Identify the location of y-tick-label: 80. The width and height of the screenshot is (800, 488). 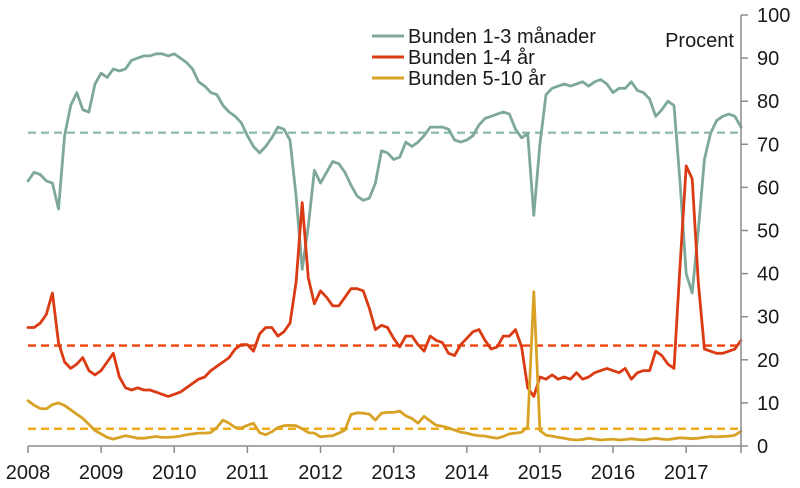
(768, 102).